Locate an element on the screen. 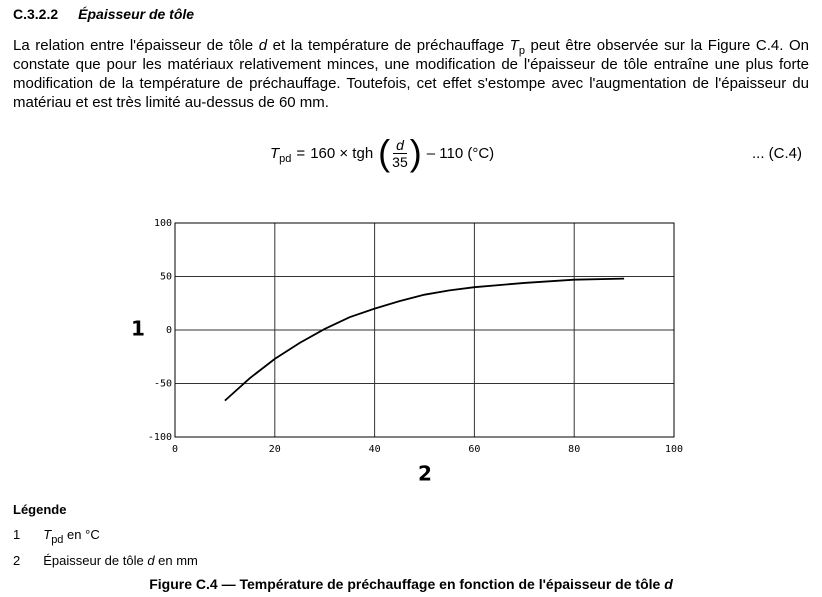 This screenshot has width=822, height=597. legend-title: Légende is located at coordinates (40, 509).